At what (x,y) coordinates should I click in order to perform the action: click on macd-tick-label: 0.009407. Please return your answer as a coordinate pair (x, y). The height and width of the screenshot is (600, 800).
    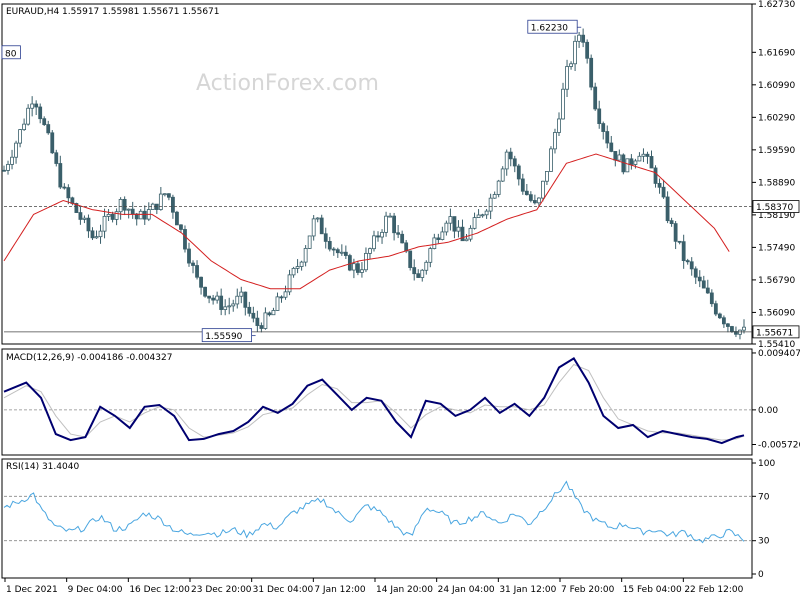
    Looking at the image, I should click on (779, 354).